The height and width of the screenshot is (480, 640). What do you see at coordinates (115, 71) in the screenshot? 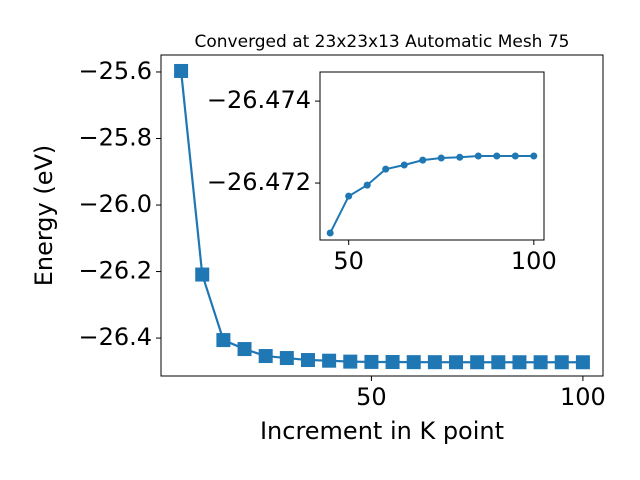
I see `y-tick-label: −25.6` at bounding box center [115, 71].